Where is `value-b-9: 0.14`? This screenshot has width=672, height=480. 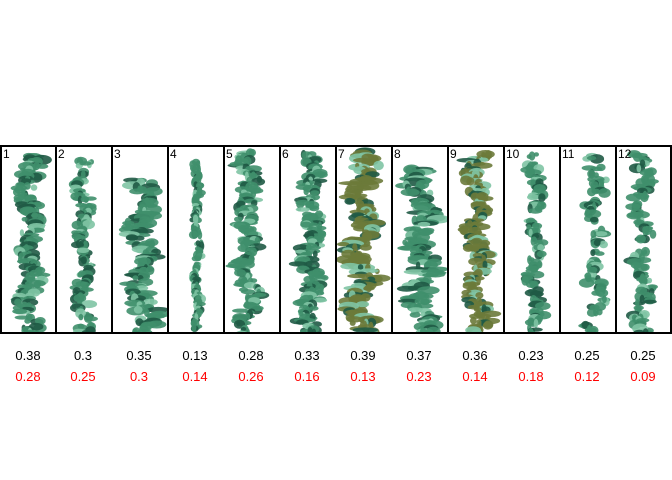 value-b-9: 0.14 is located at coordinates (475, 376).